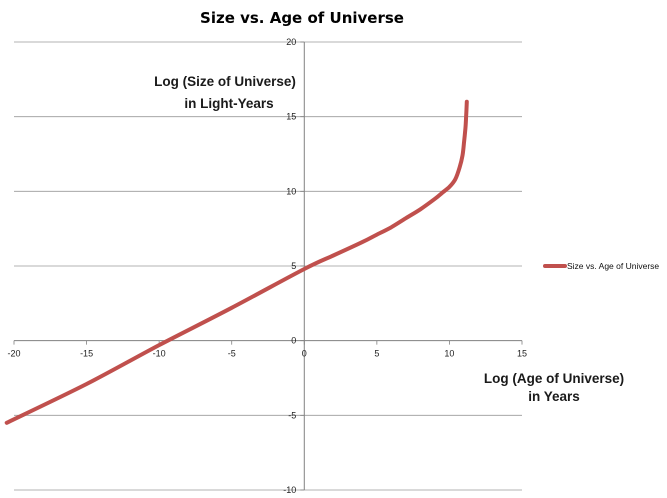 Image resolution: width=667 pixels, height=498 pixels. Describe the element at coordinates (291, 42) in the screenshot. I see `y-tick-label: 20` at that location.